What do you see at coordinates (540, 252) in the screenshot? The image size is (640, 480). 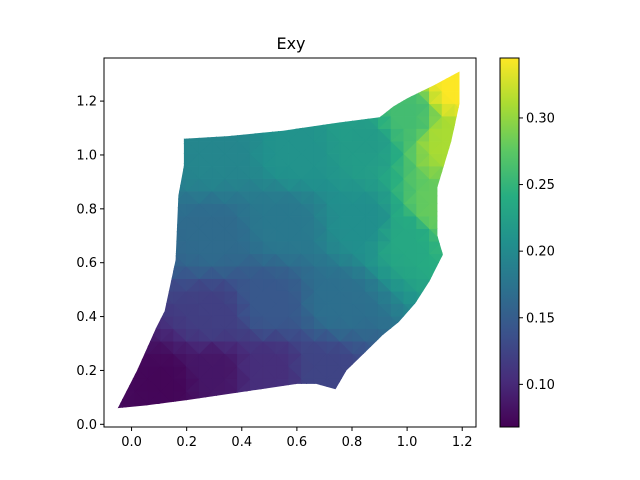 I see `colorbar-tick-label: 0.20` at bounding box center [540, 252].